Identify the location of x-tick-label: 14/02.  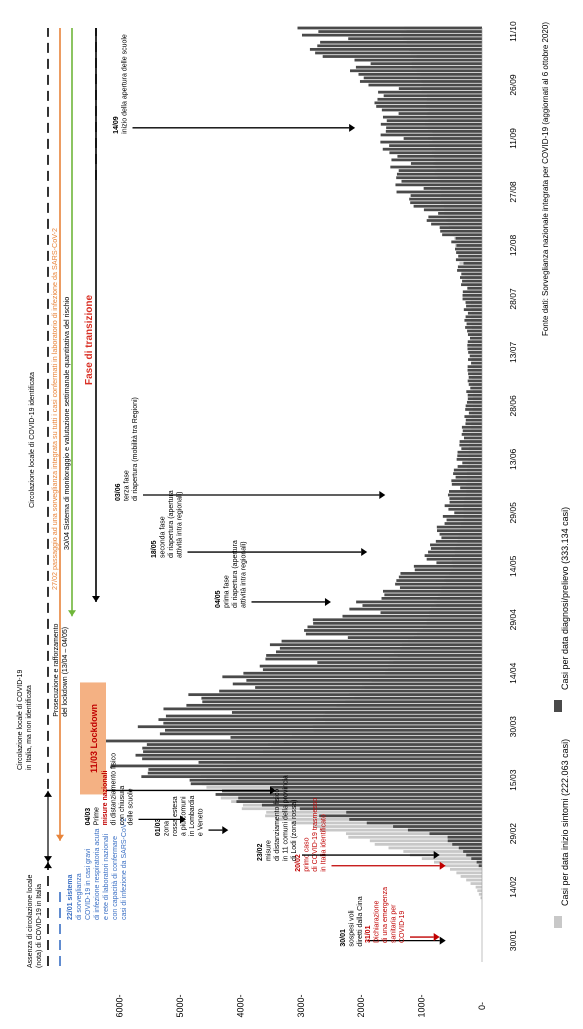
(513, 887).